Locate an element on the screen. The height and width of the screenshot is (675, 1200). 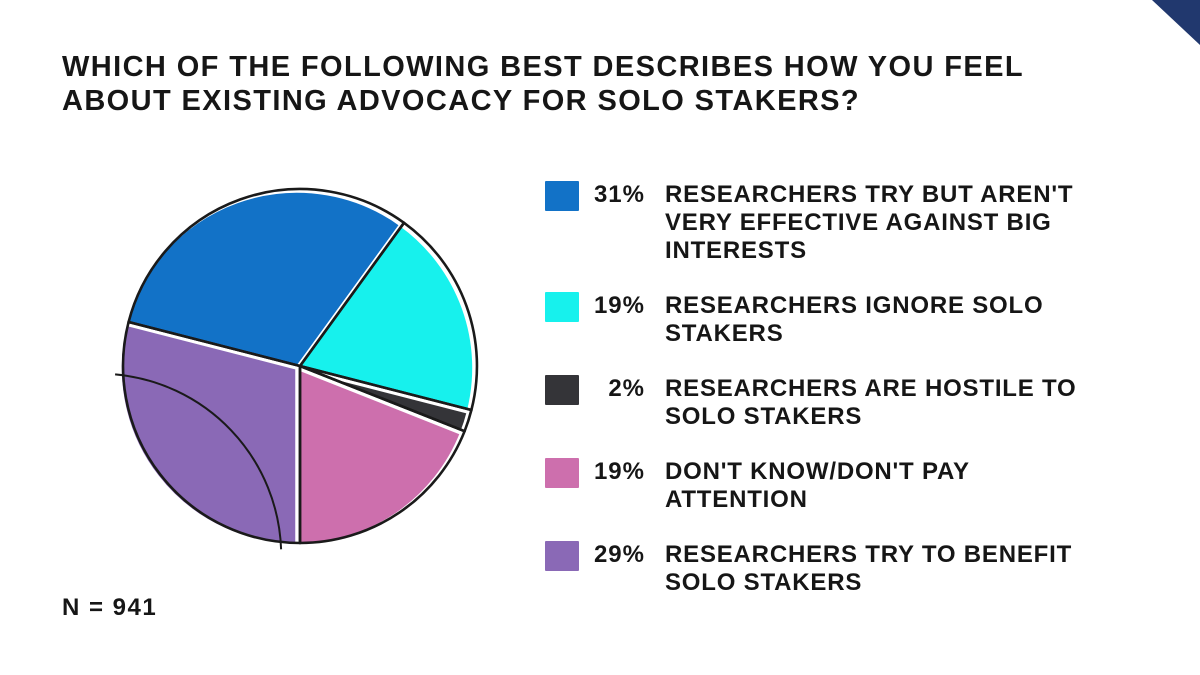
legend-label: Researchers ignore solo stakers is located at coordinates (854, 319).